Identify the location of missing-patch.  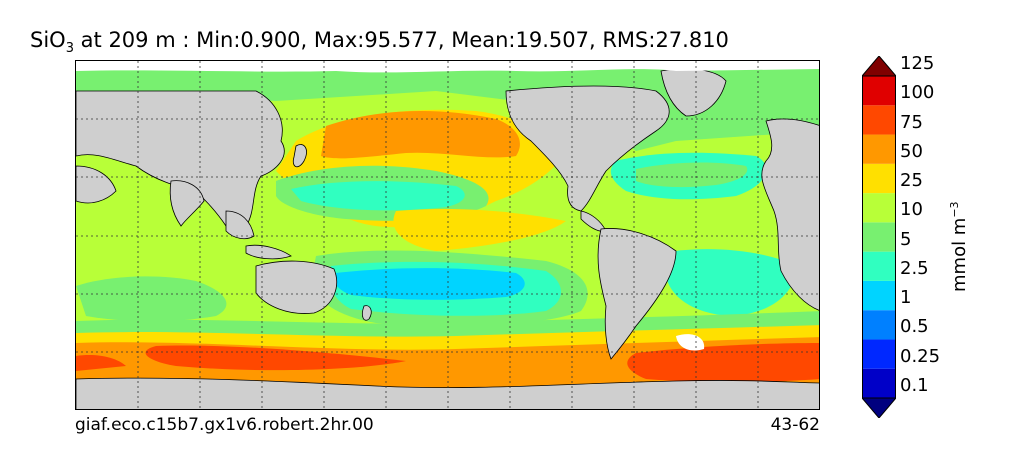
(690, 342).